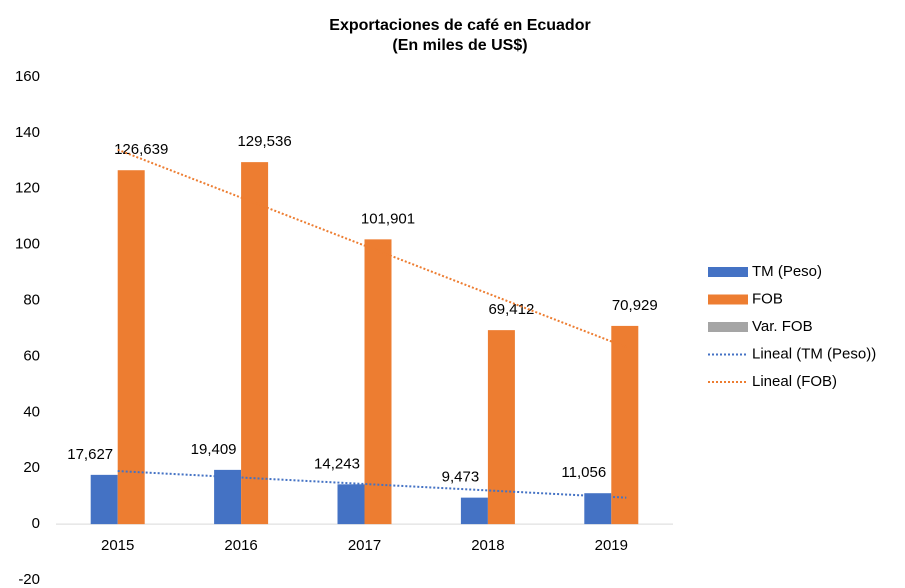 This screenshot has width=905, height=588. What do you see at coordinates (487, 545) in the screenshot?
I see `x-tick-label: 2018` at bounding box center [487, 545].